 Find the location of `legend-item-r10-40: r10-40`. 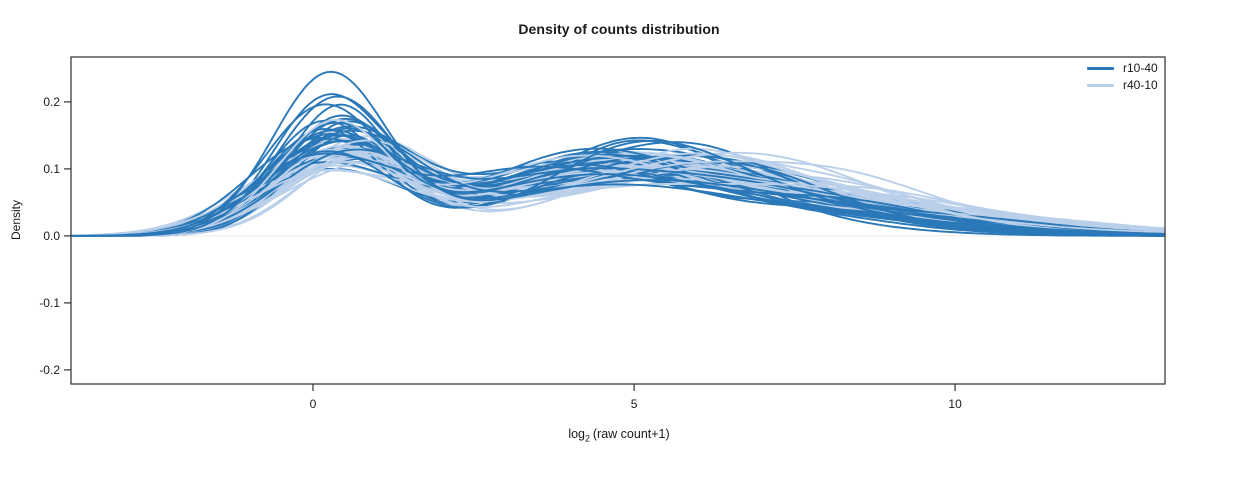

legend-item-r10-40: r10-40 is located at coordinates (1122, 68).